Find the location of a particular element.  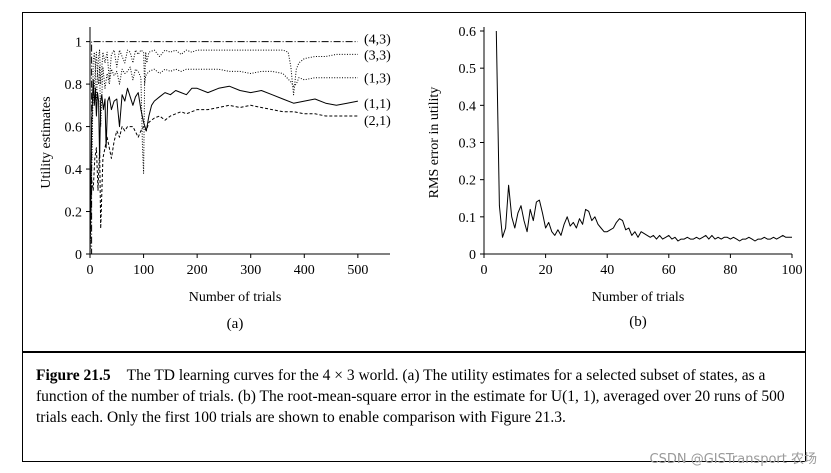

chart-b-y-tick-label: 0.2 is located at coordinates (468, 181).